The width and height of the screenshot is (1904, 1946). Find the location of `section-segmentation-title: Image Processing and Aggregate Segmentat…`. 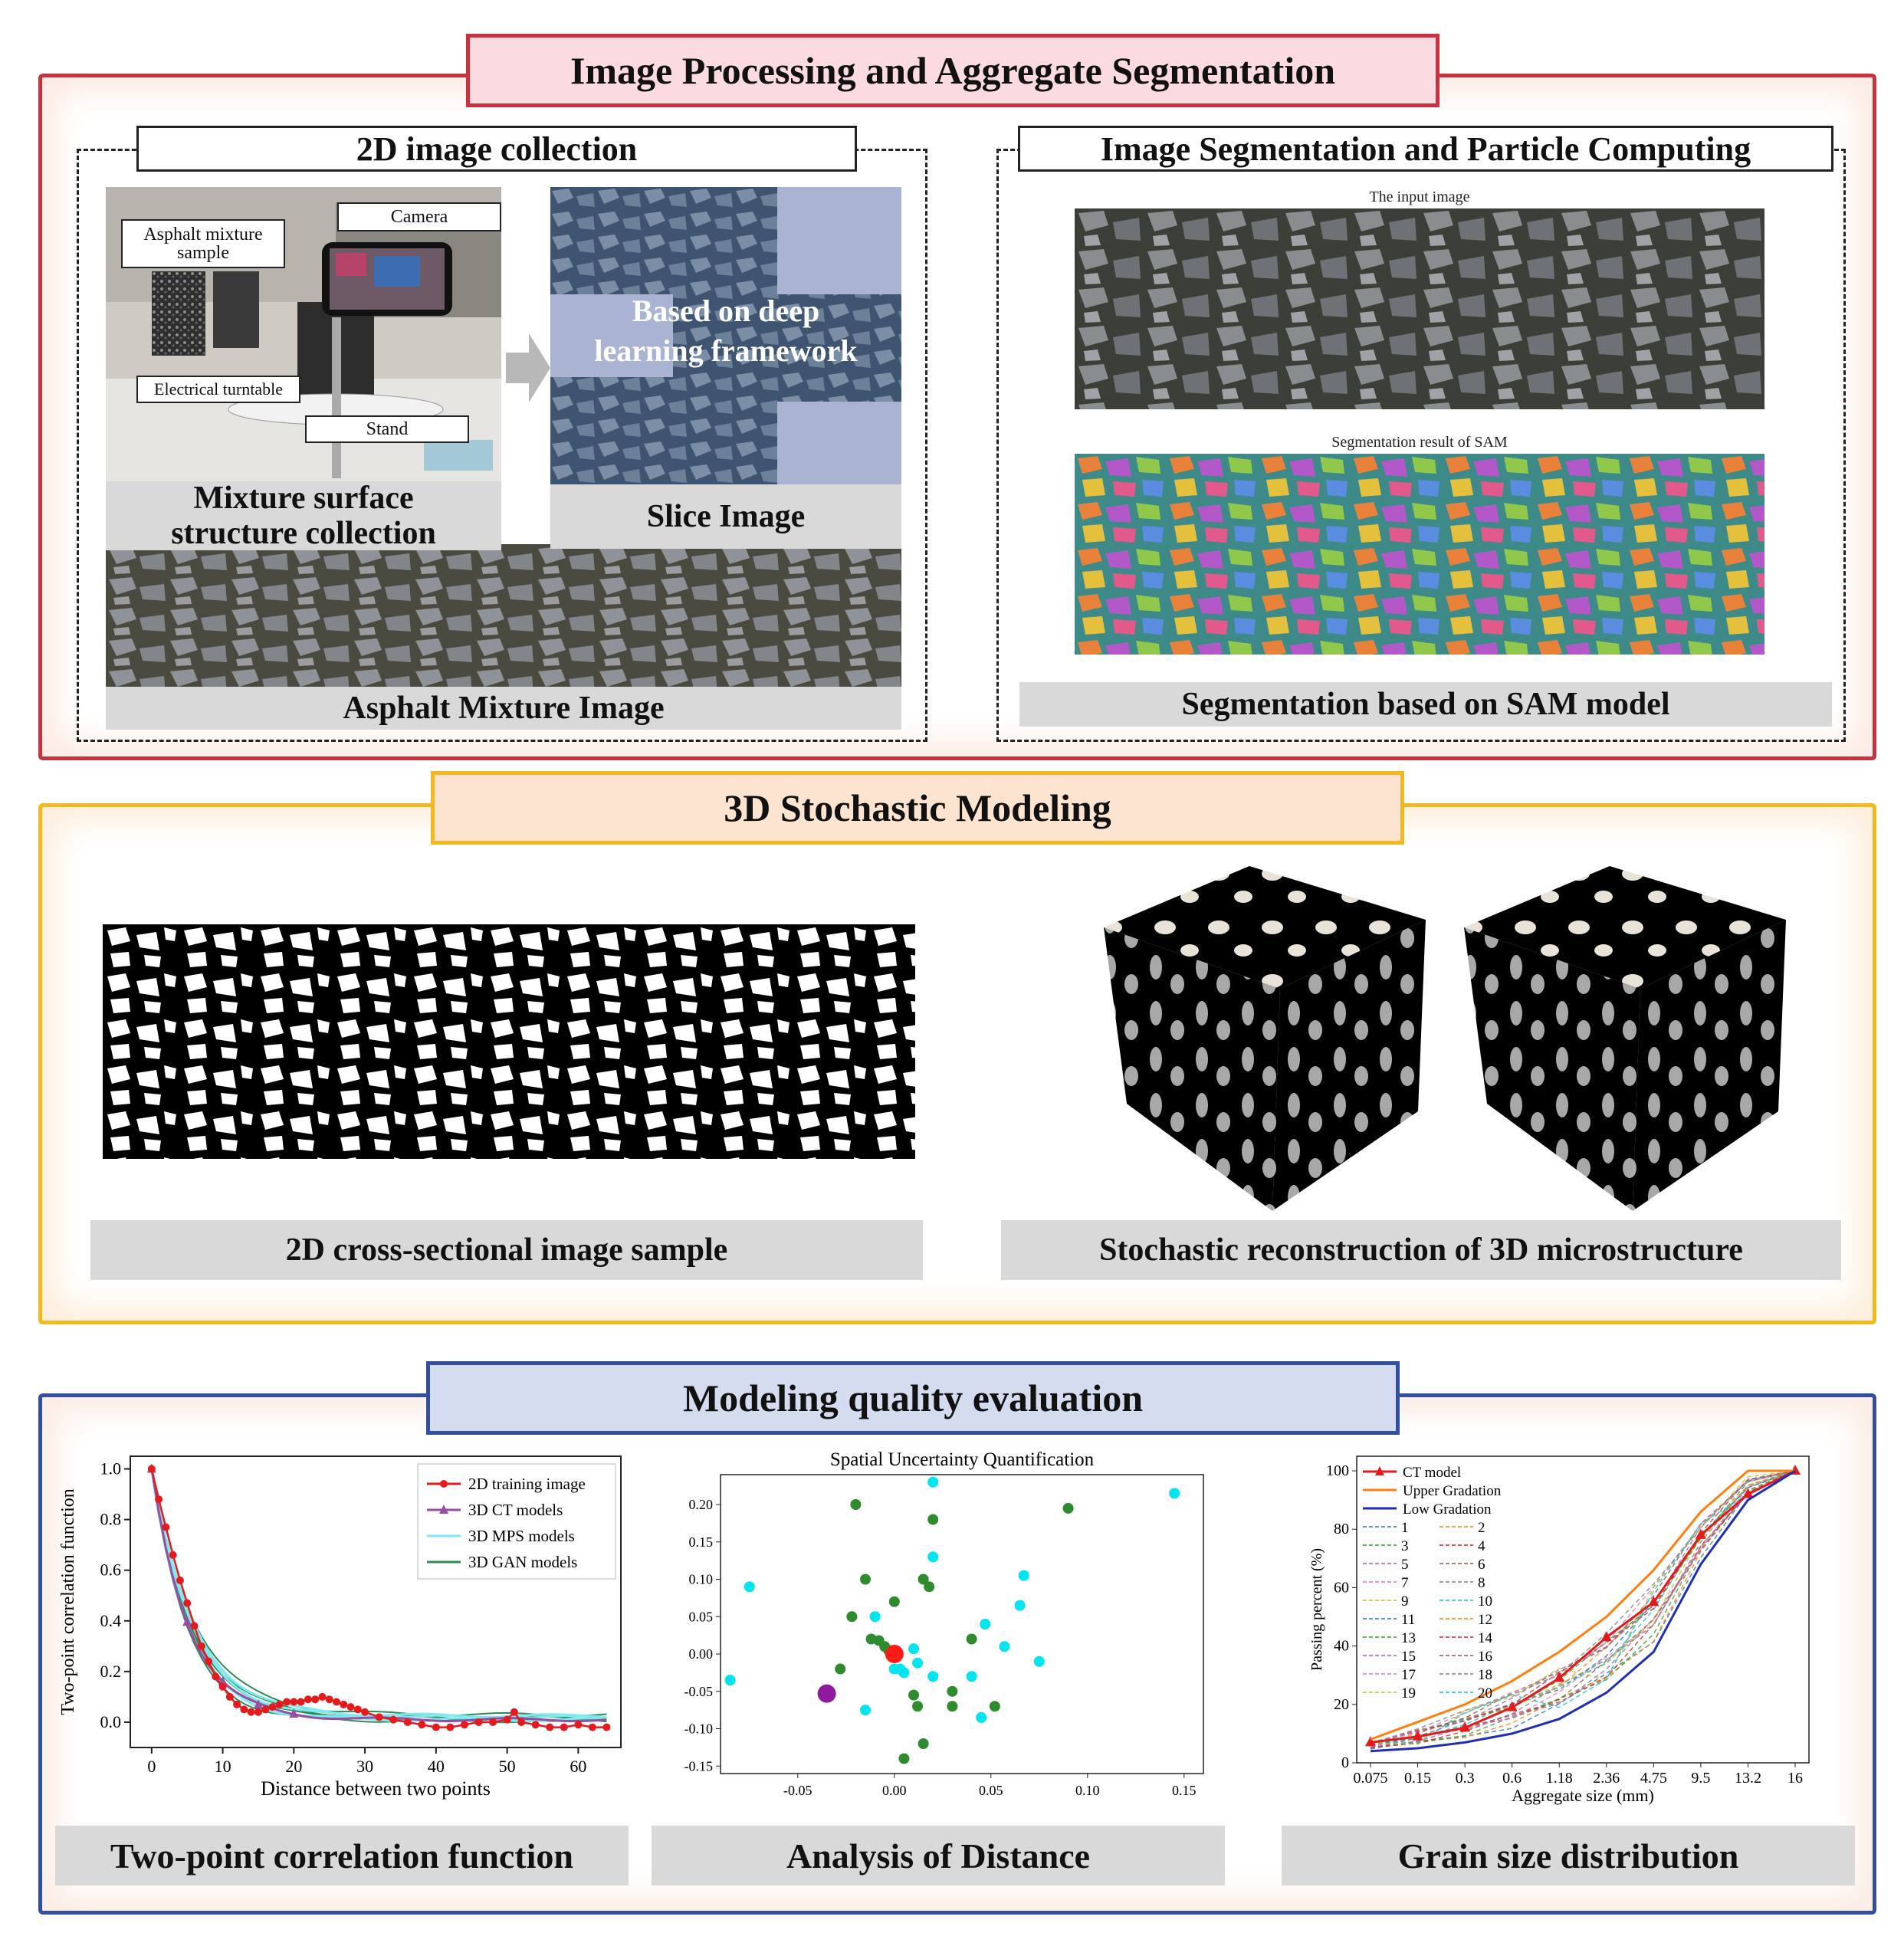

section-segmentation-title: Image Processing and Aggregate Segmentat… is located at coordinates (953, 71).